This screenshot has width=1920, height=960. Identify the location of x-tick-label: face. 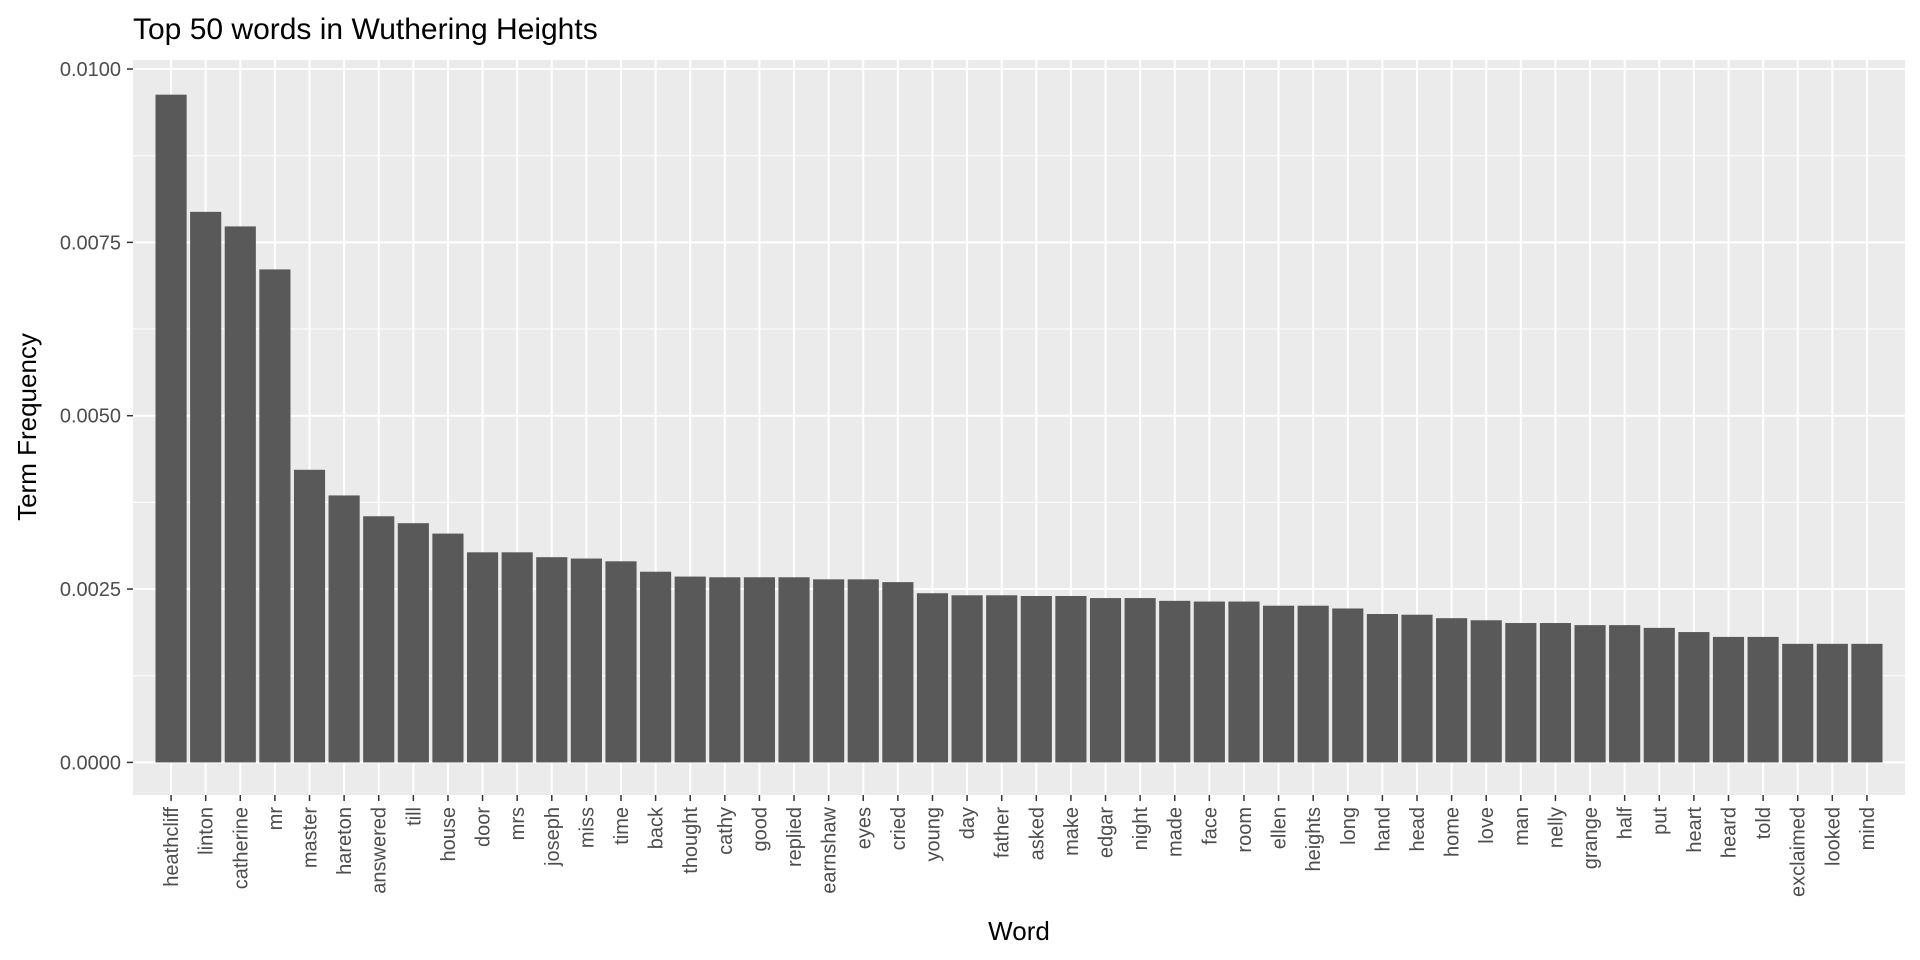
(1210, 826).